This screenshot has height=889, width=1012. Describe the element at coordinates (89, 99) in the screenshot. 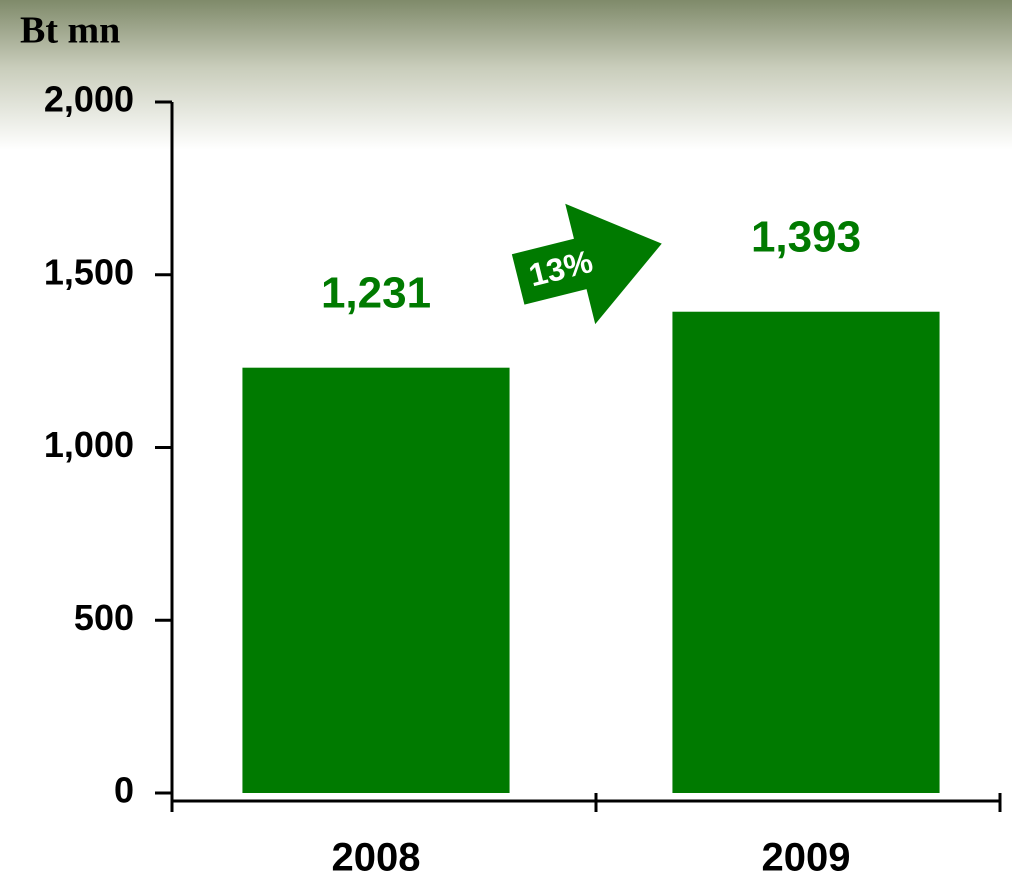

I see `y-tick-label: 2,000` at that location.